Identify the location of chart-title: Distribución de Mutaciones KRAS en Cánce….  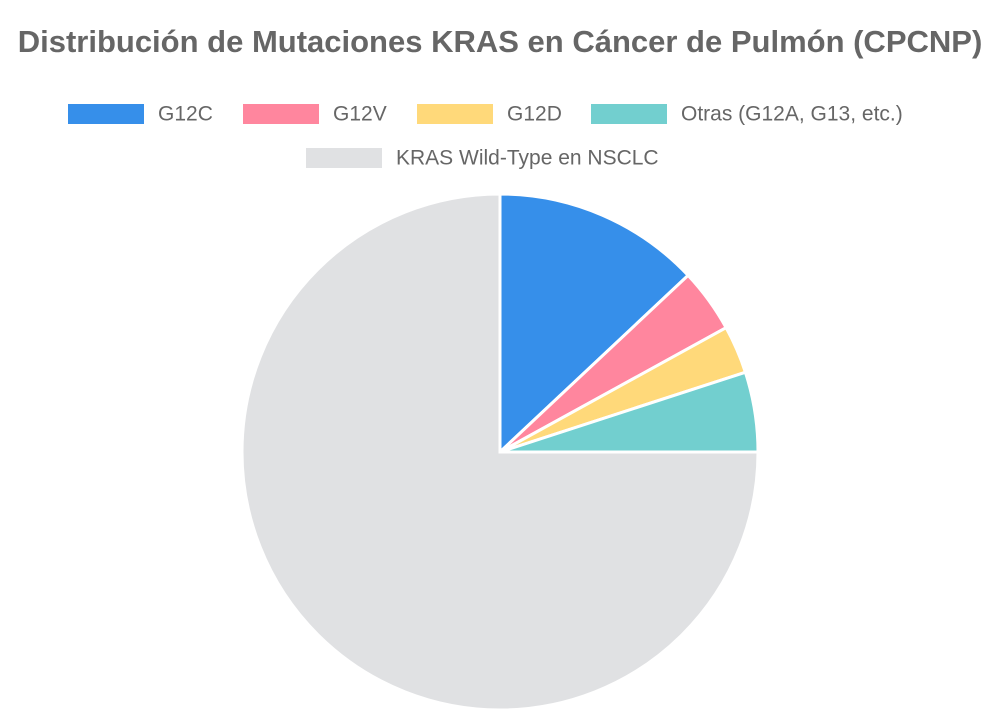
(500, 41).